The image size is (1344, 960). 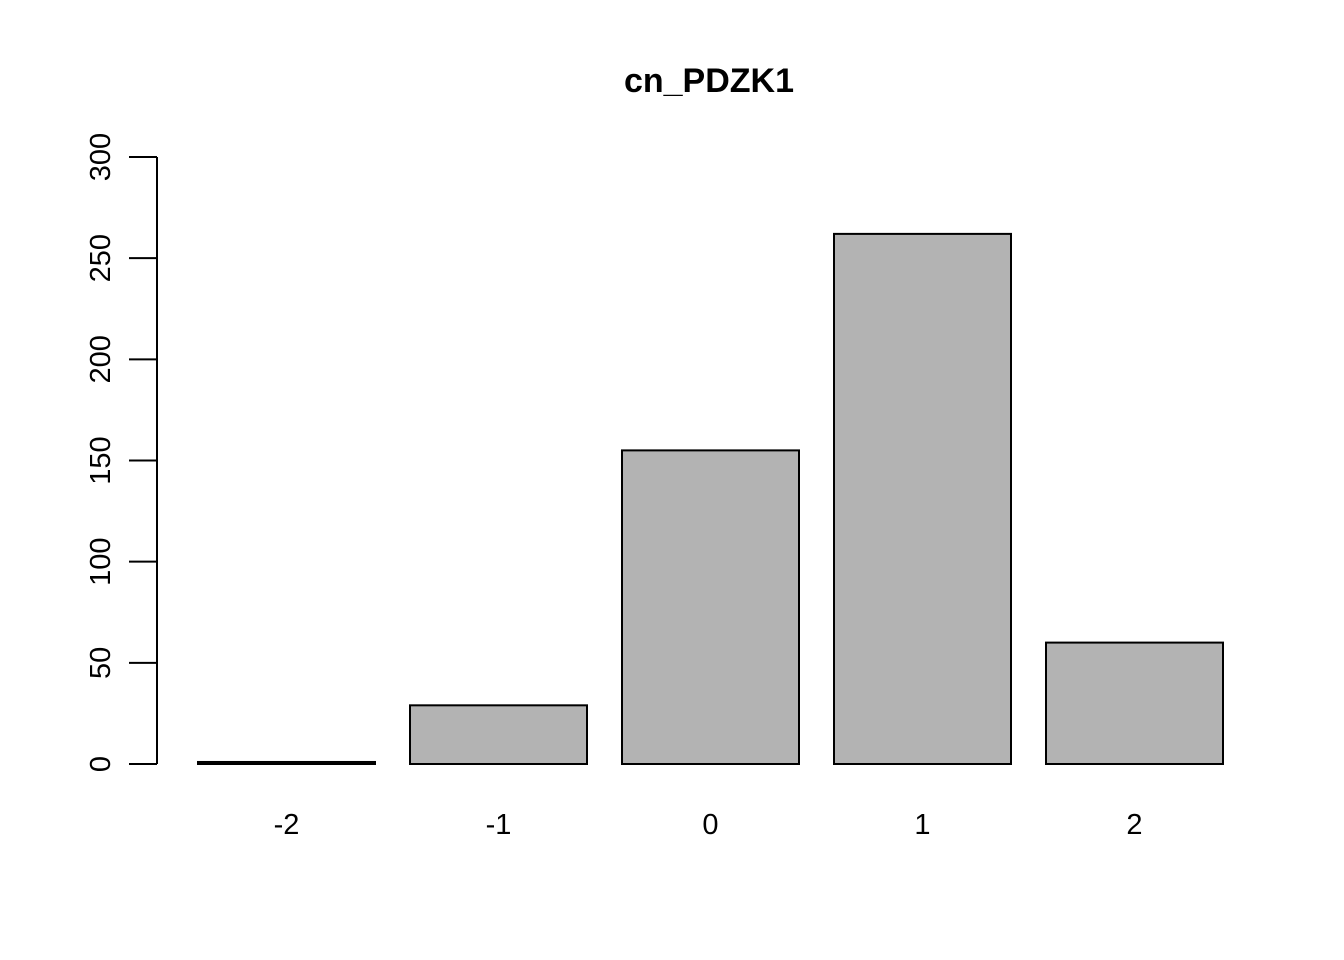 I want to click on bar--2, so click(x=286, y=763).